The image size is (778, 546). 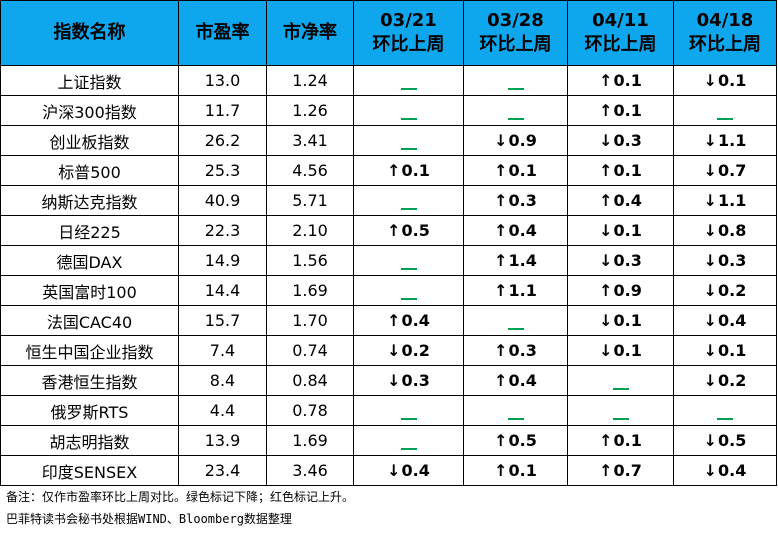 What do you see at coordinates (388, 170) in the screenshot?
I see `table-row: 标普500 25.3 4.56 ↑0.1 ↑0.1 ↑0.1 ↓0.7` at bounding box center [388, 170].